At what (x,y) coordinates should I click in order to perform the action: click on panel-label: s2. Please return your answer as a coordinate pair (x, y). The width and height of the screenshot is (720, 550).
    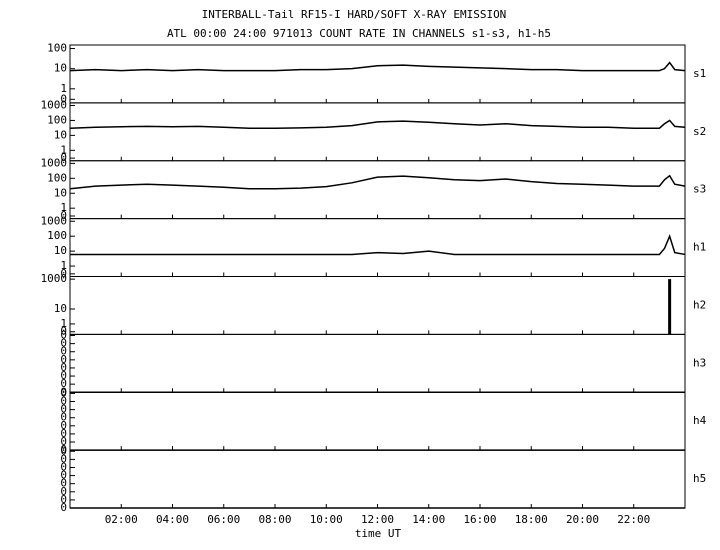
    Looking at the image, I should click on (699, 131).